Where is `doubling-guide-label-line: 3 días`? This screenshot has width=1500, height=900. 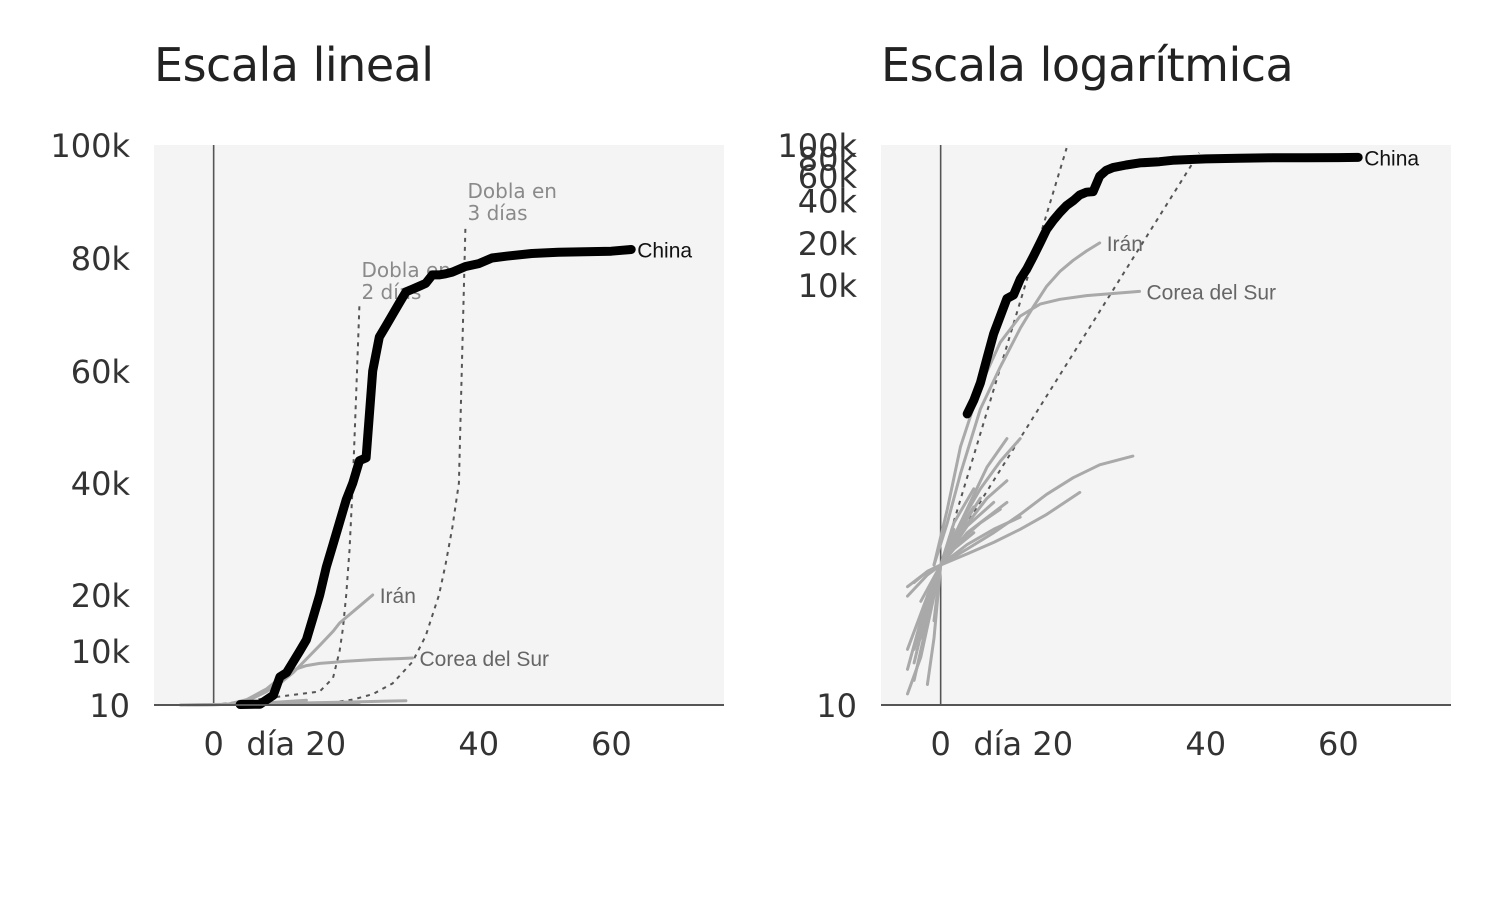 doubling-guide-label-line: 3 días is located at coordinates (498, 213).